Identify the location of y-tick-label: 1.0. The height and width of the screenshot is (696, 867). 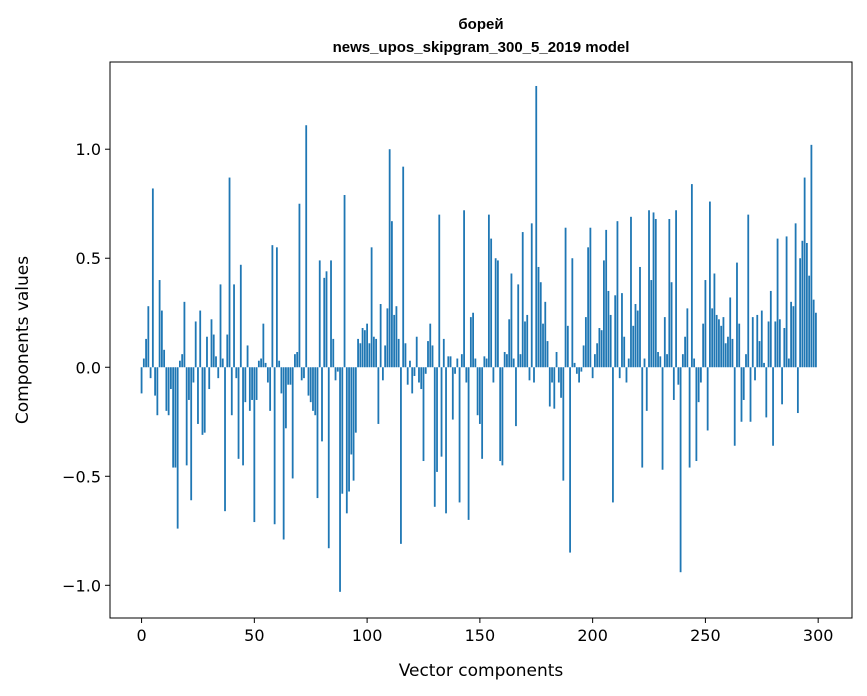
(88, 149).